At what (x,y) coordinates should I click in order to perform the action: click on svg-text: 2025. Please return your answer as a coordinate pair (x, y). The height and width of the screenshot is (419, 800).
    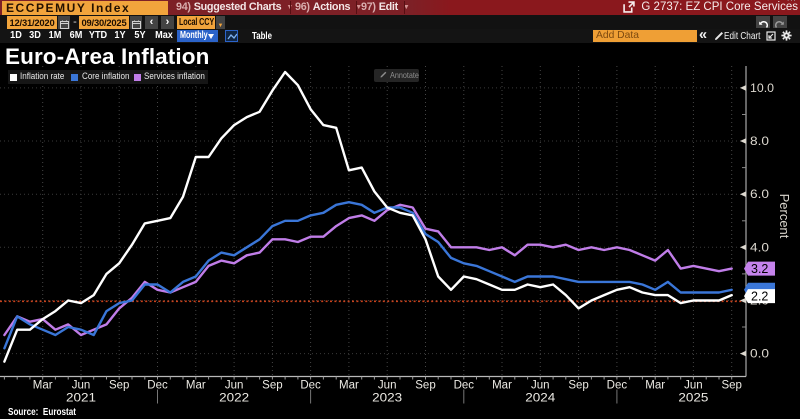
    Looking at the image, I should click on (693, 399).